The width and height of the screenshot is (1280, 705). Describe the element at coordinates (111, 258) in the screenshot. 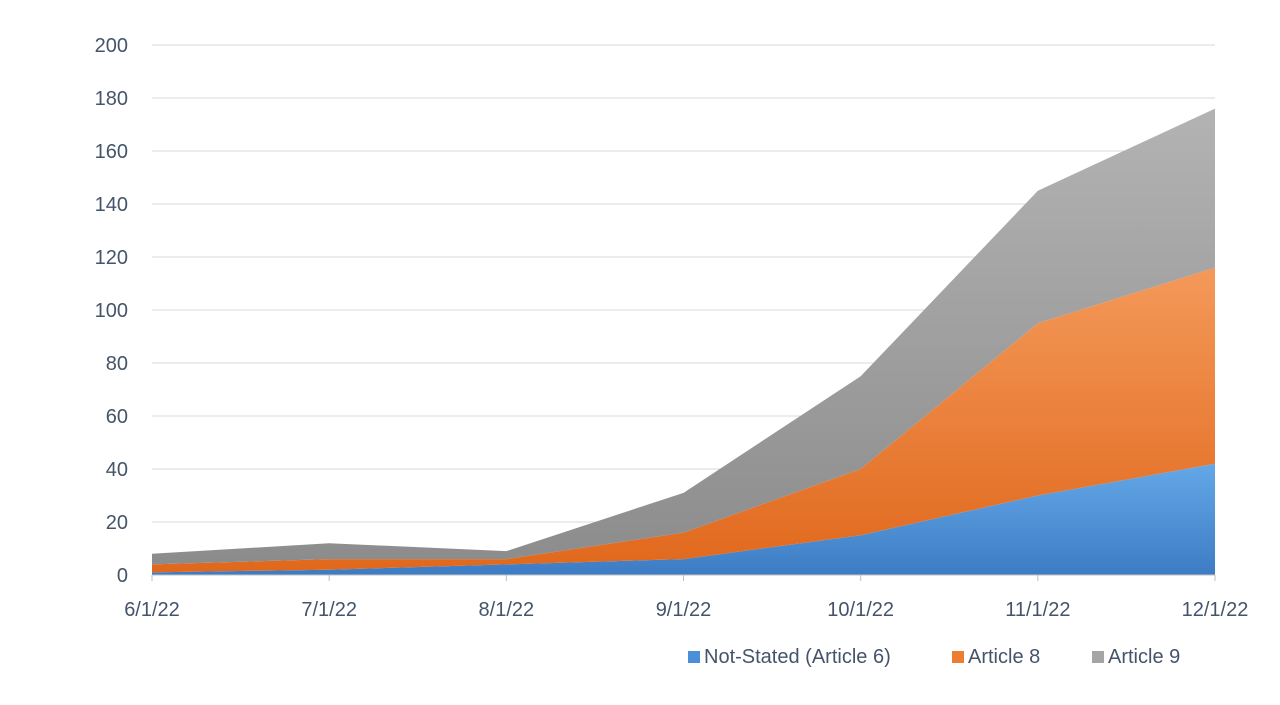

I see `y-tick-label: 120` at that location.